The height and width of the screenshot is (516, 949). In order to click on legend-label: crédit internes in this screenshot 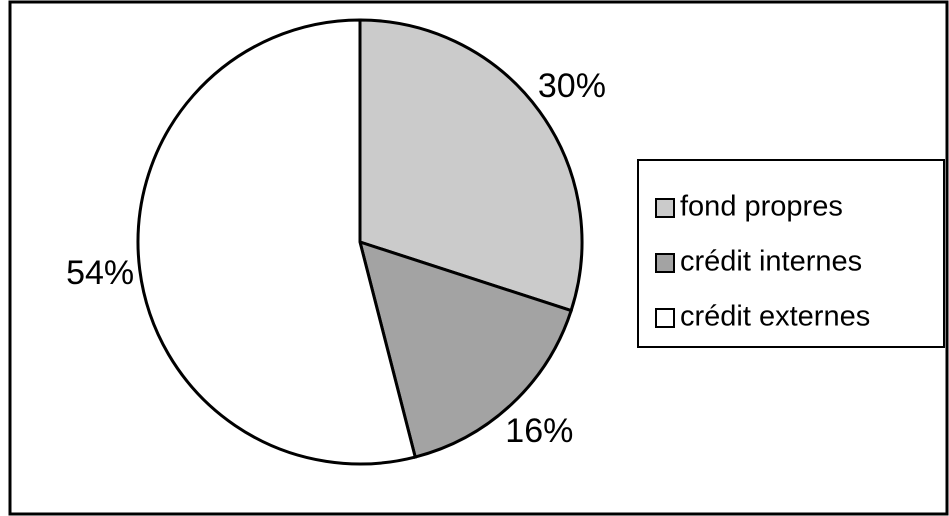, I will do `click(771, 262)`.